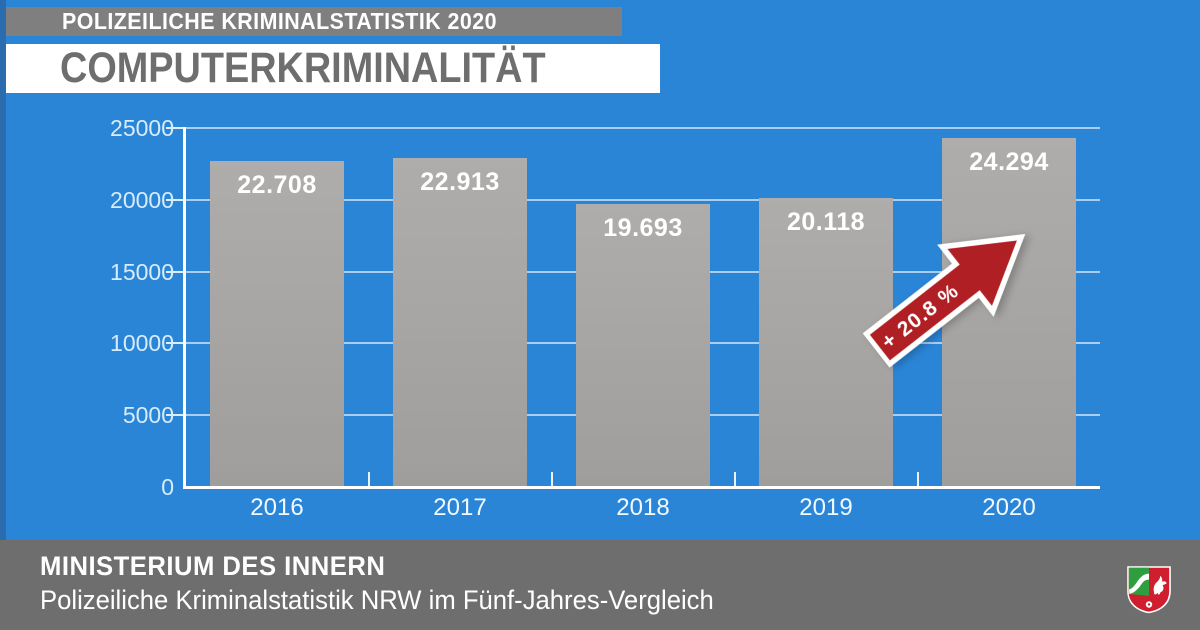  I want to click on left-edge-stripe, so click(3, 270).